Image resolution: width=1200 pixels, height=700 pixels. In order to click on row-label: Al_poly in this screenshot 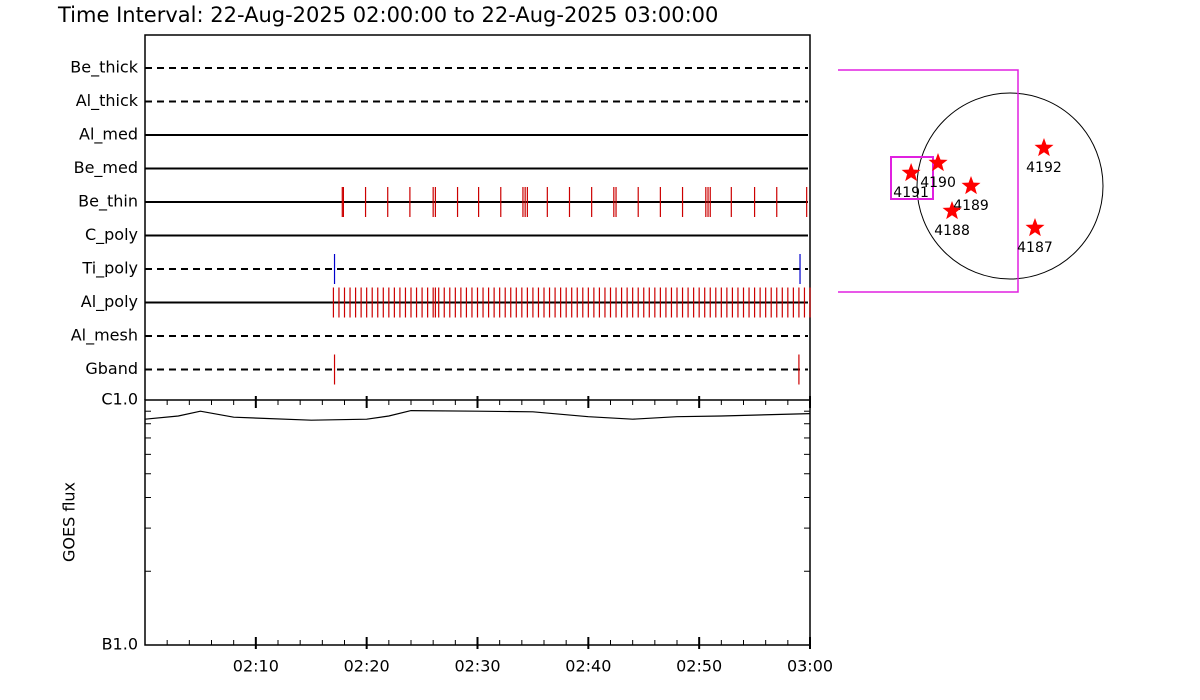, I will do `click(109, 302)`.